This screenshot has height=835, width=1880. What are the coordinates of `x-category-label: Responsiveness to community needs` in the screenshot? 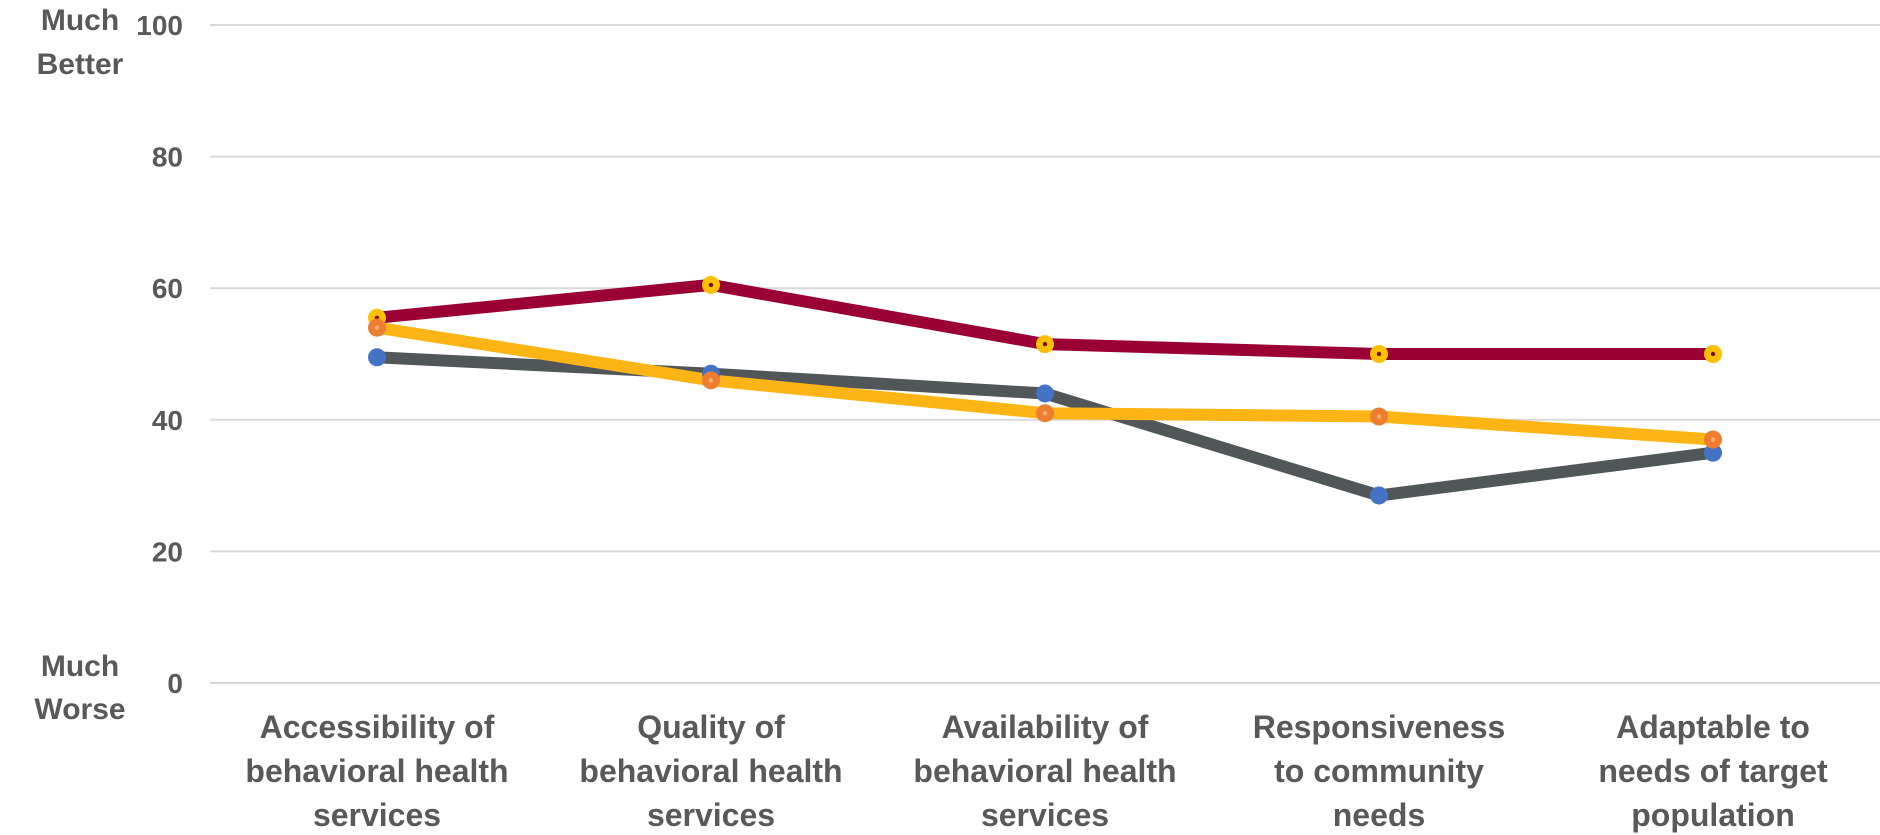 It's located at (1379, 771).